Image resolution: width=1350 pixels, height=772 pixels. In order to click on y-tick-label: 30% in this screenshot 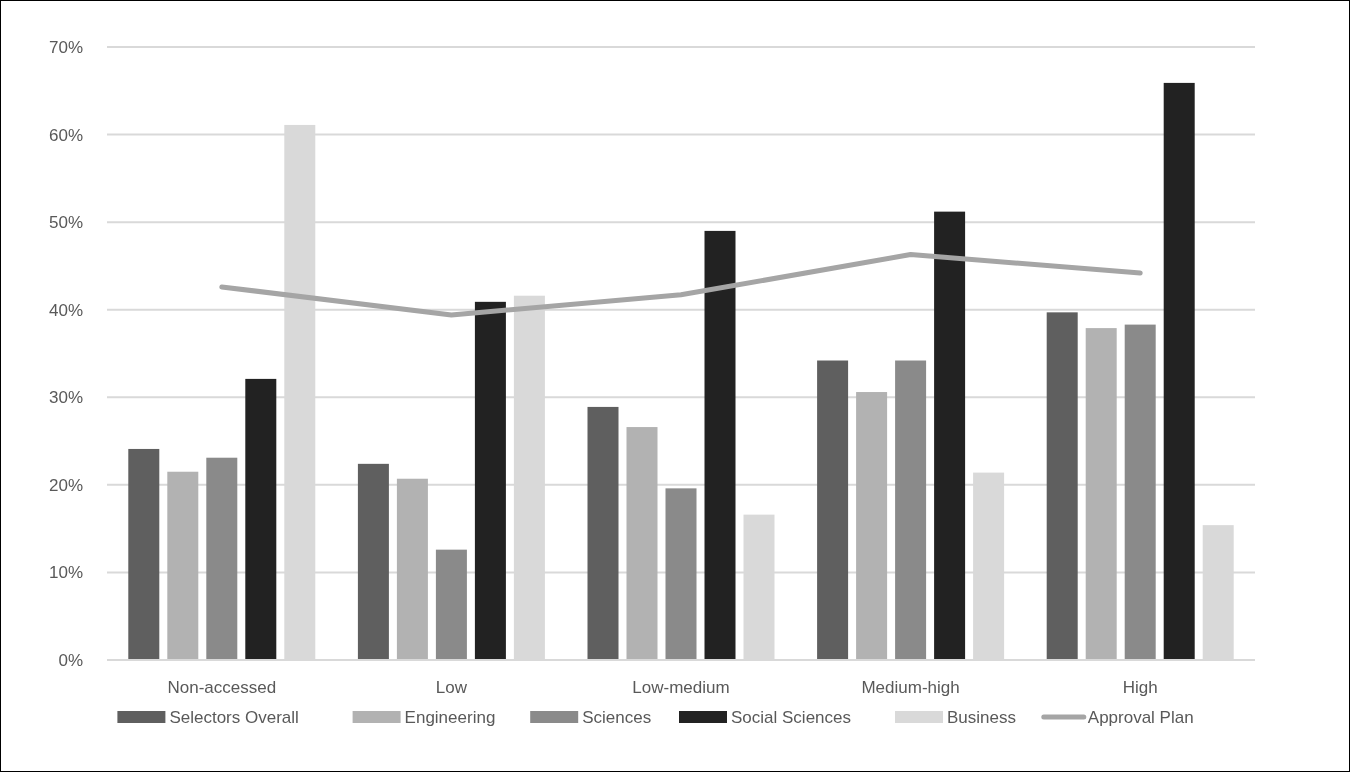, I will do `click(65, 398)`.